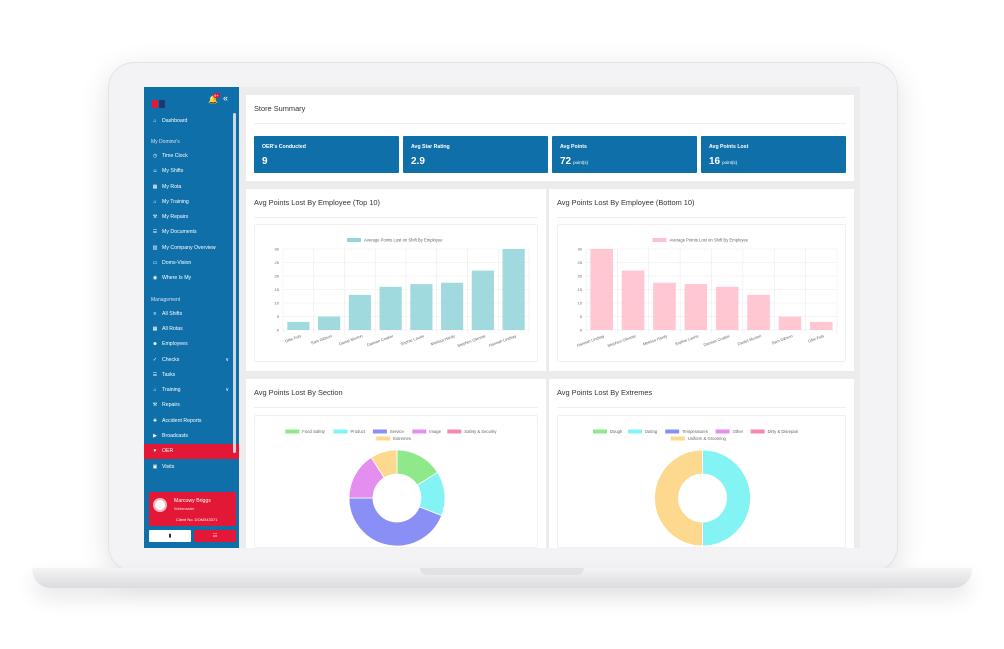  Describe the element at coordinates (191, 328) in the screenshot. I see `sidebar-item-all-rotas: ▦ All Rotas` at that location.